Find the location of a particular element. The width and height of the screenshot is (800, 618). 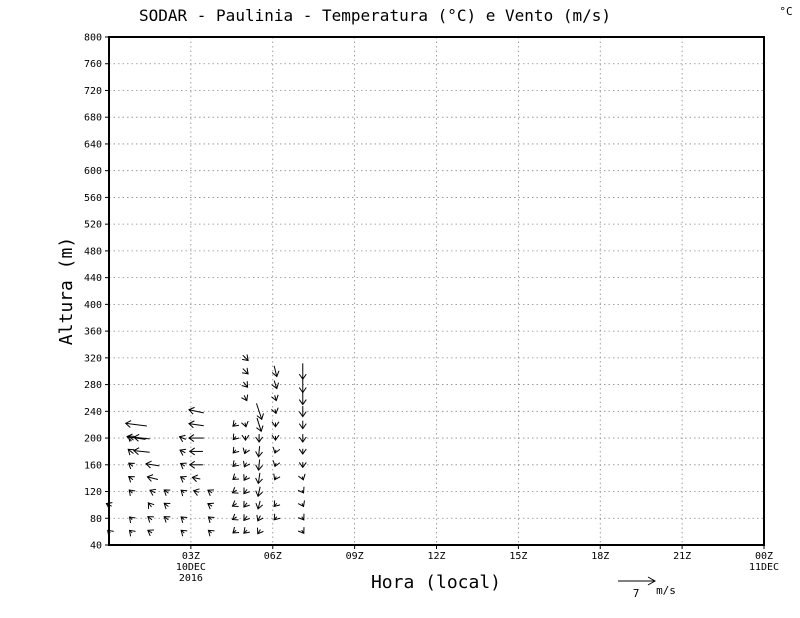

y-tick-label: 360 is located at coordinates (93, 332).